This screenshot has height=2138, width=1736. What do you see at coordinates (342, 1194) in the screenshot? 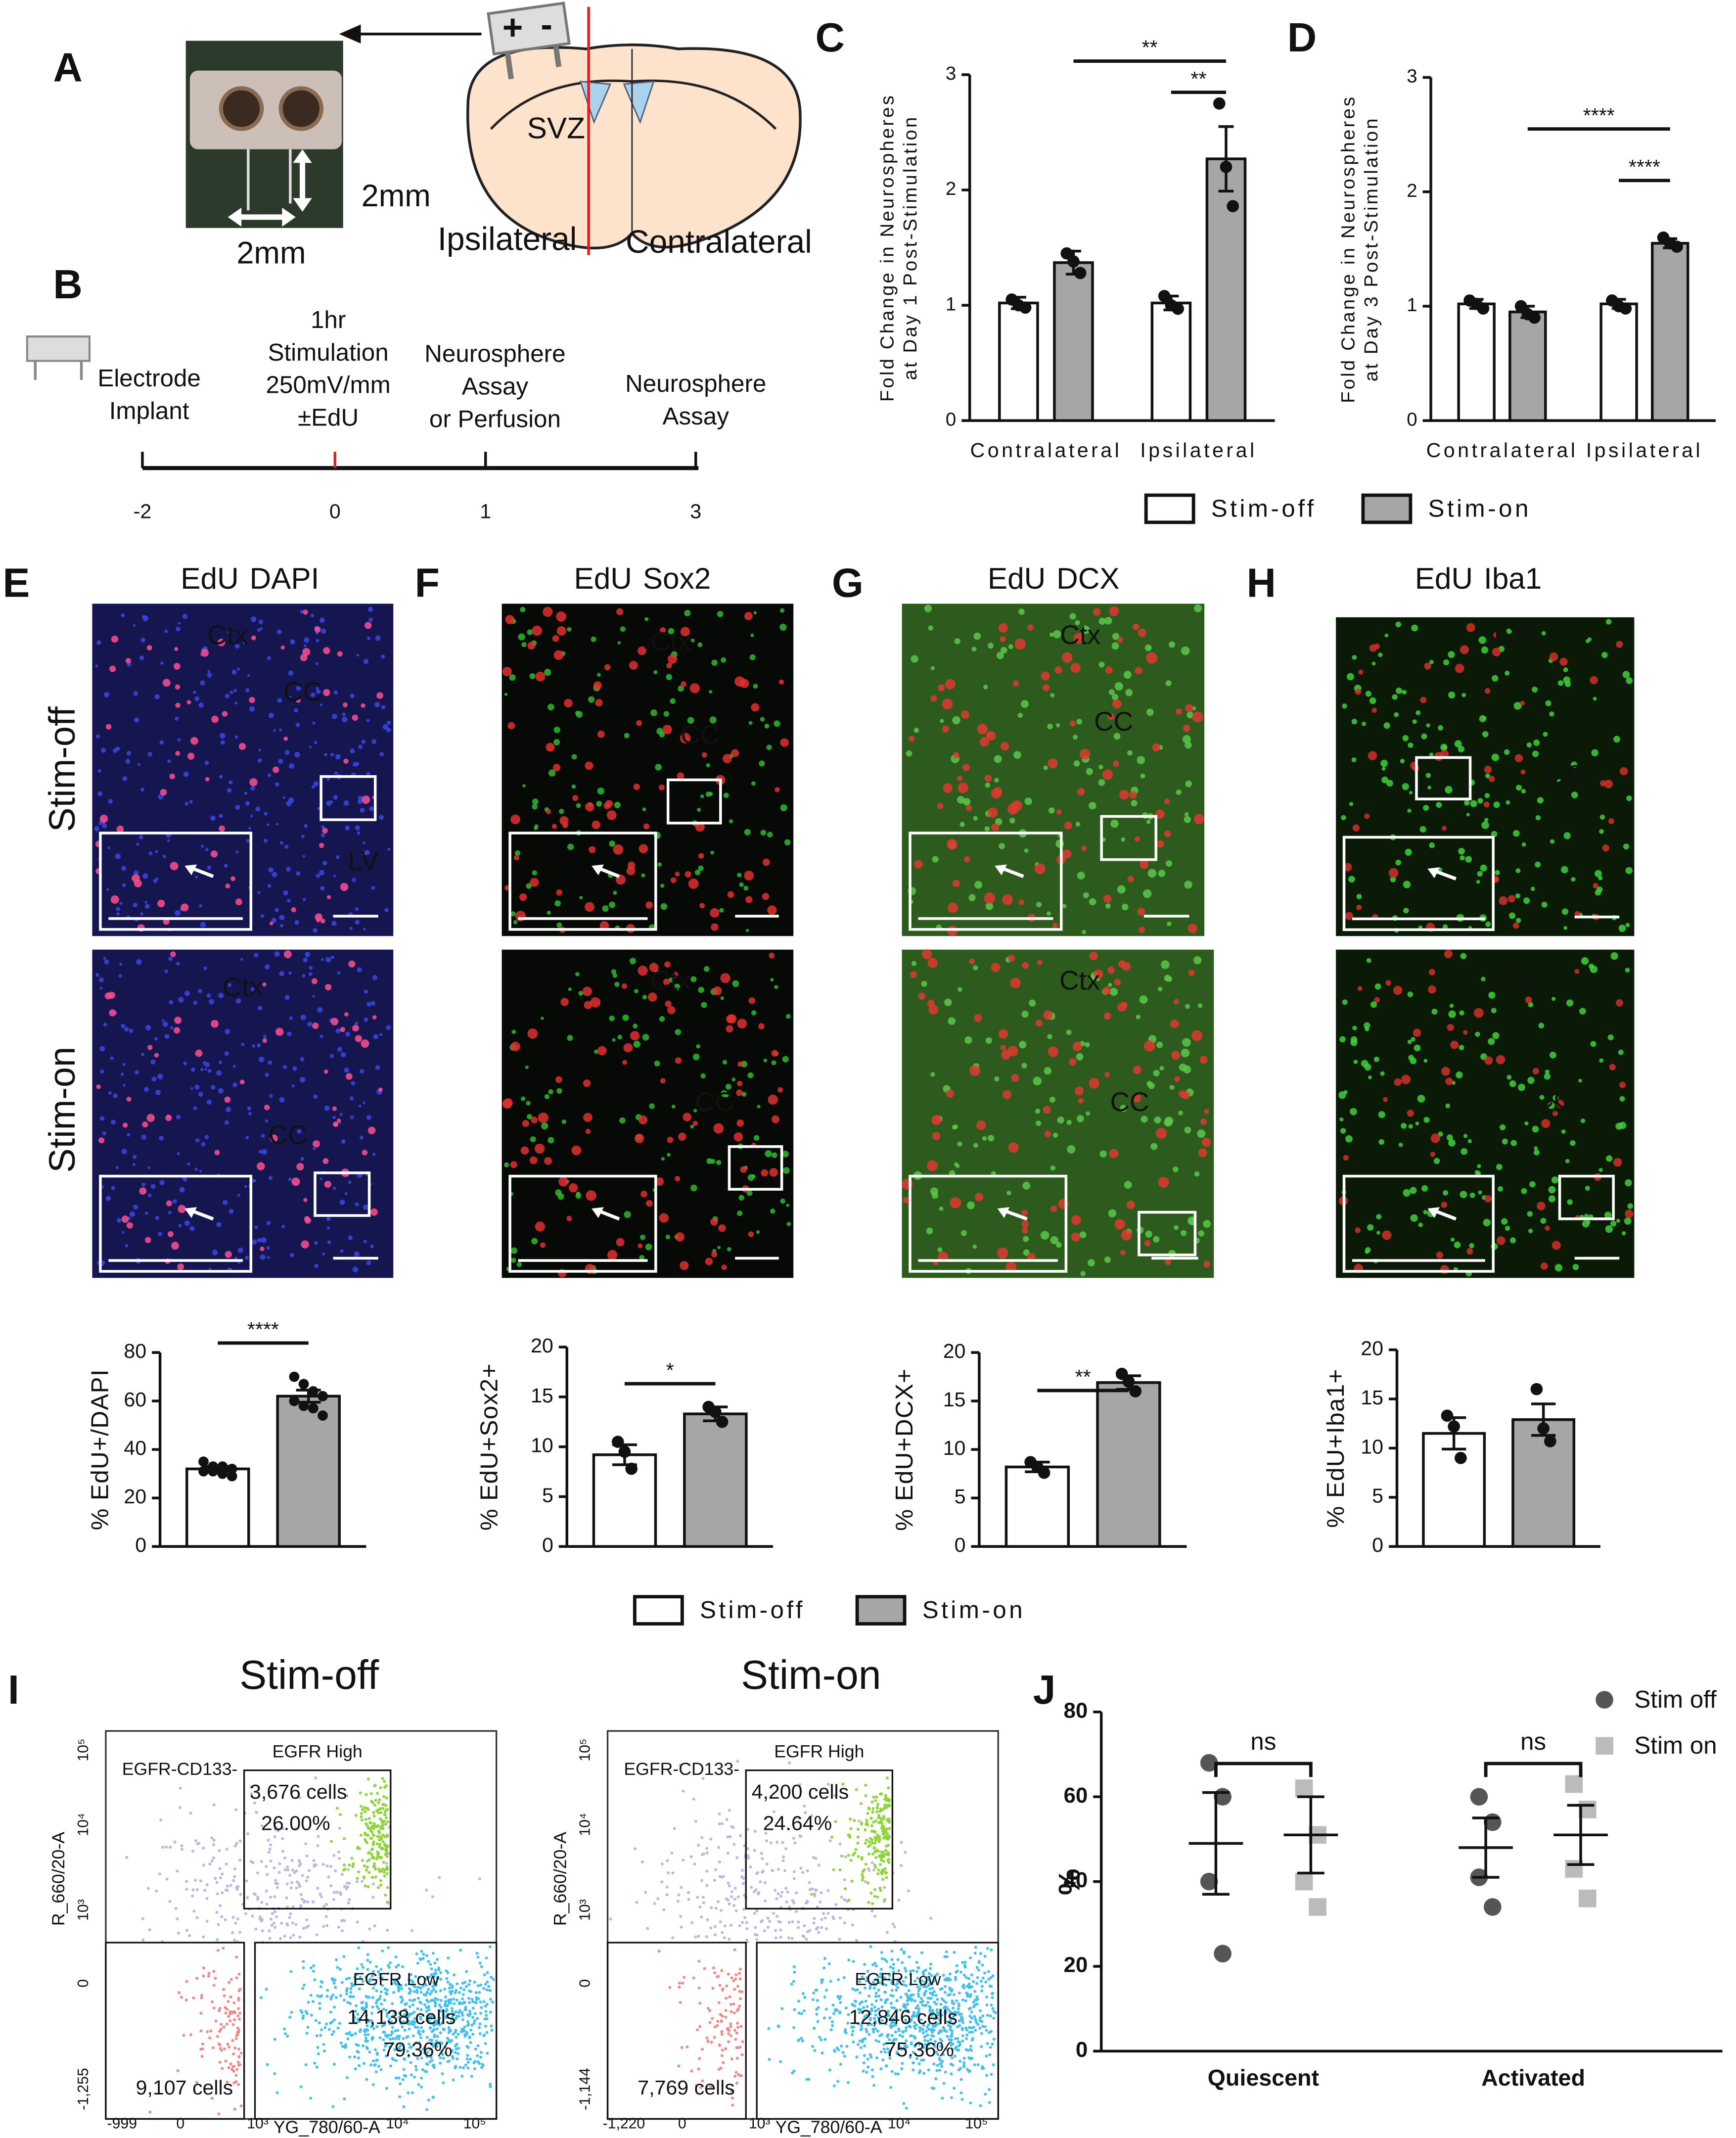
I see `zoom-box` at bounding box center [342, 1194].